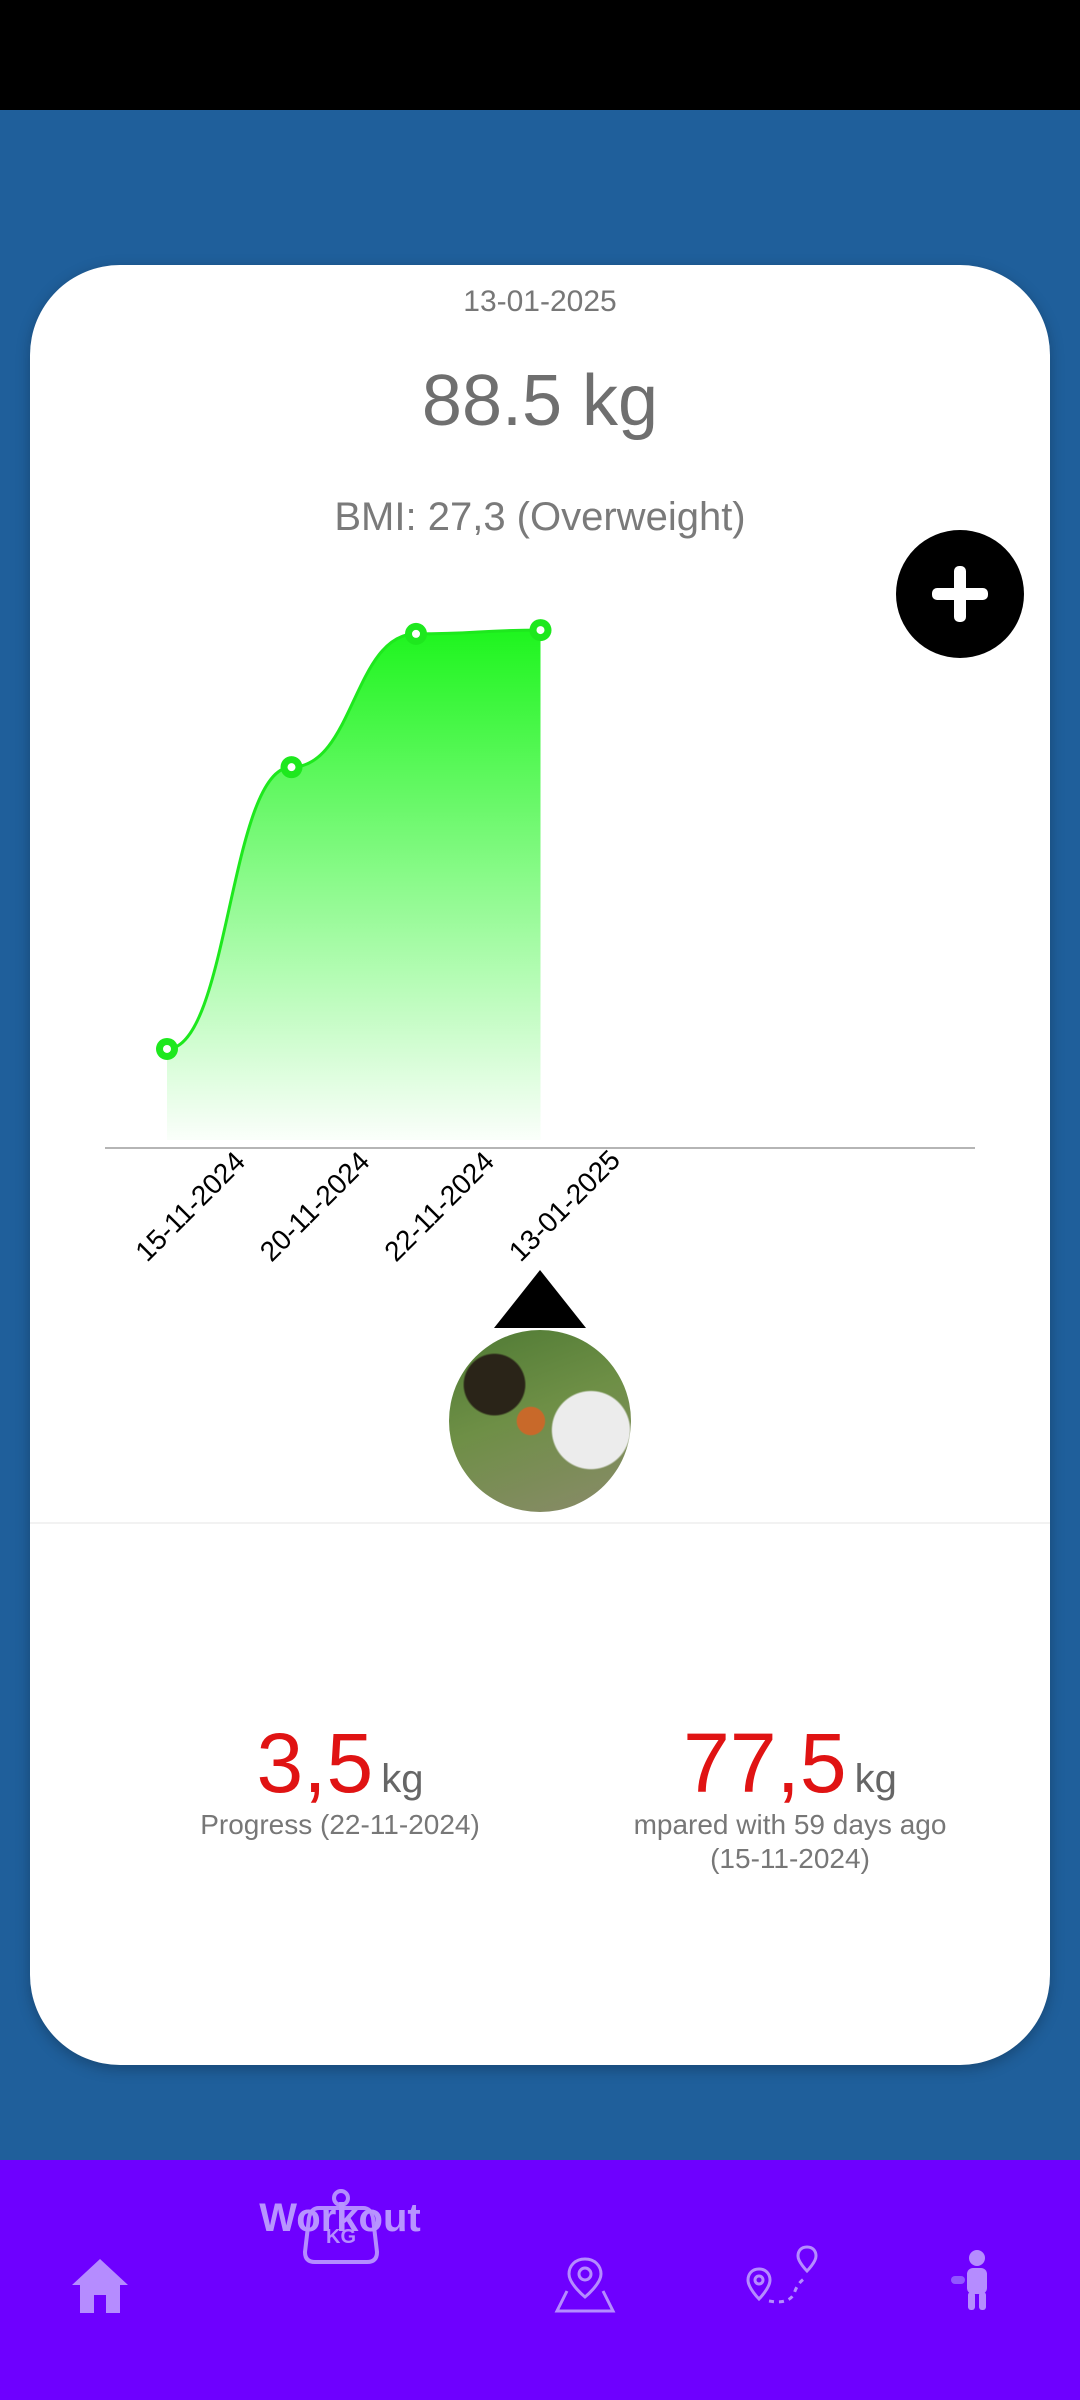 The width and height of the screenshot is (1080, 2400). I want to click on add-weight-button, so click(960, 594).